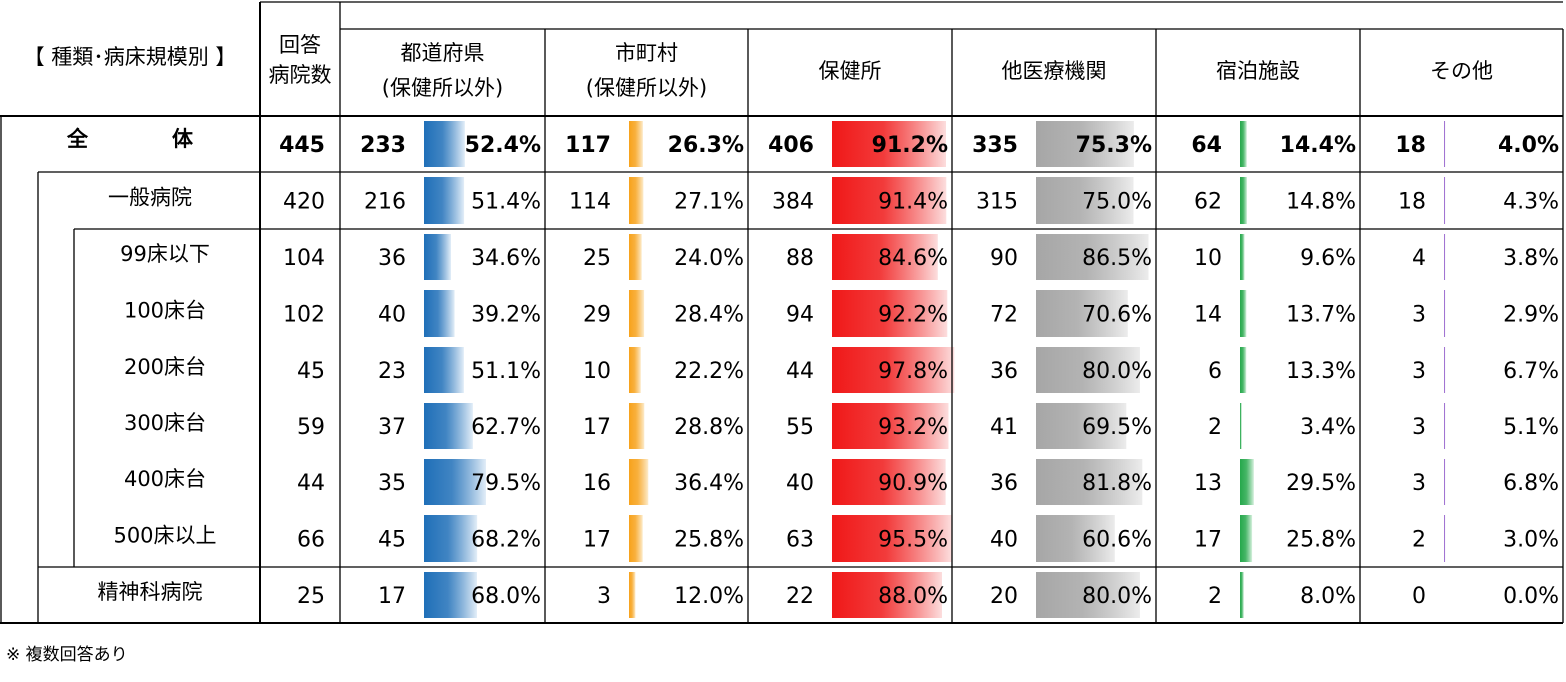  I want to click on count-value: 36, so click(1004, 371).